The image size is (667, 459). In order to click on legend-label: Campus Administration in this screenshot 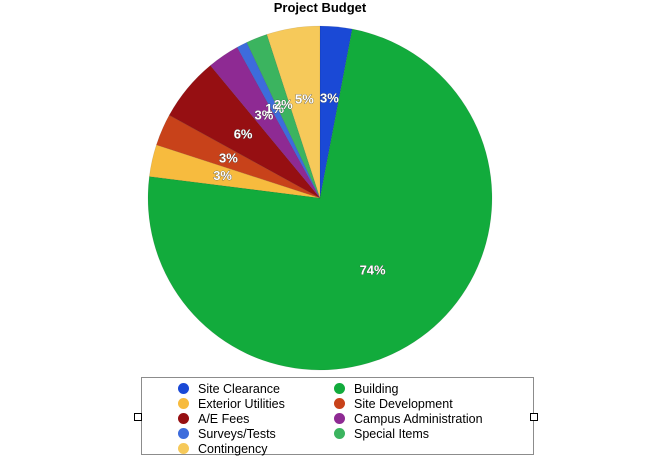, I will do `click(418, 419)`.